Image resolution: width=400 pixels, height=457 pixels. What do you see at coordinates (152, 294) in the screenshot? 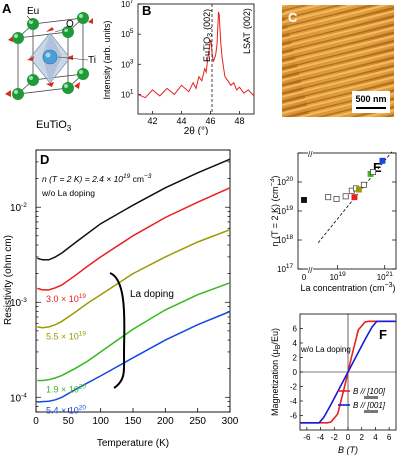
I see `la-doping-label: La doping` at bounding box center [152, 294].